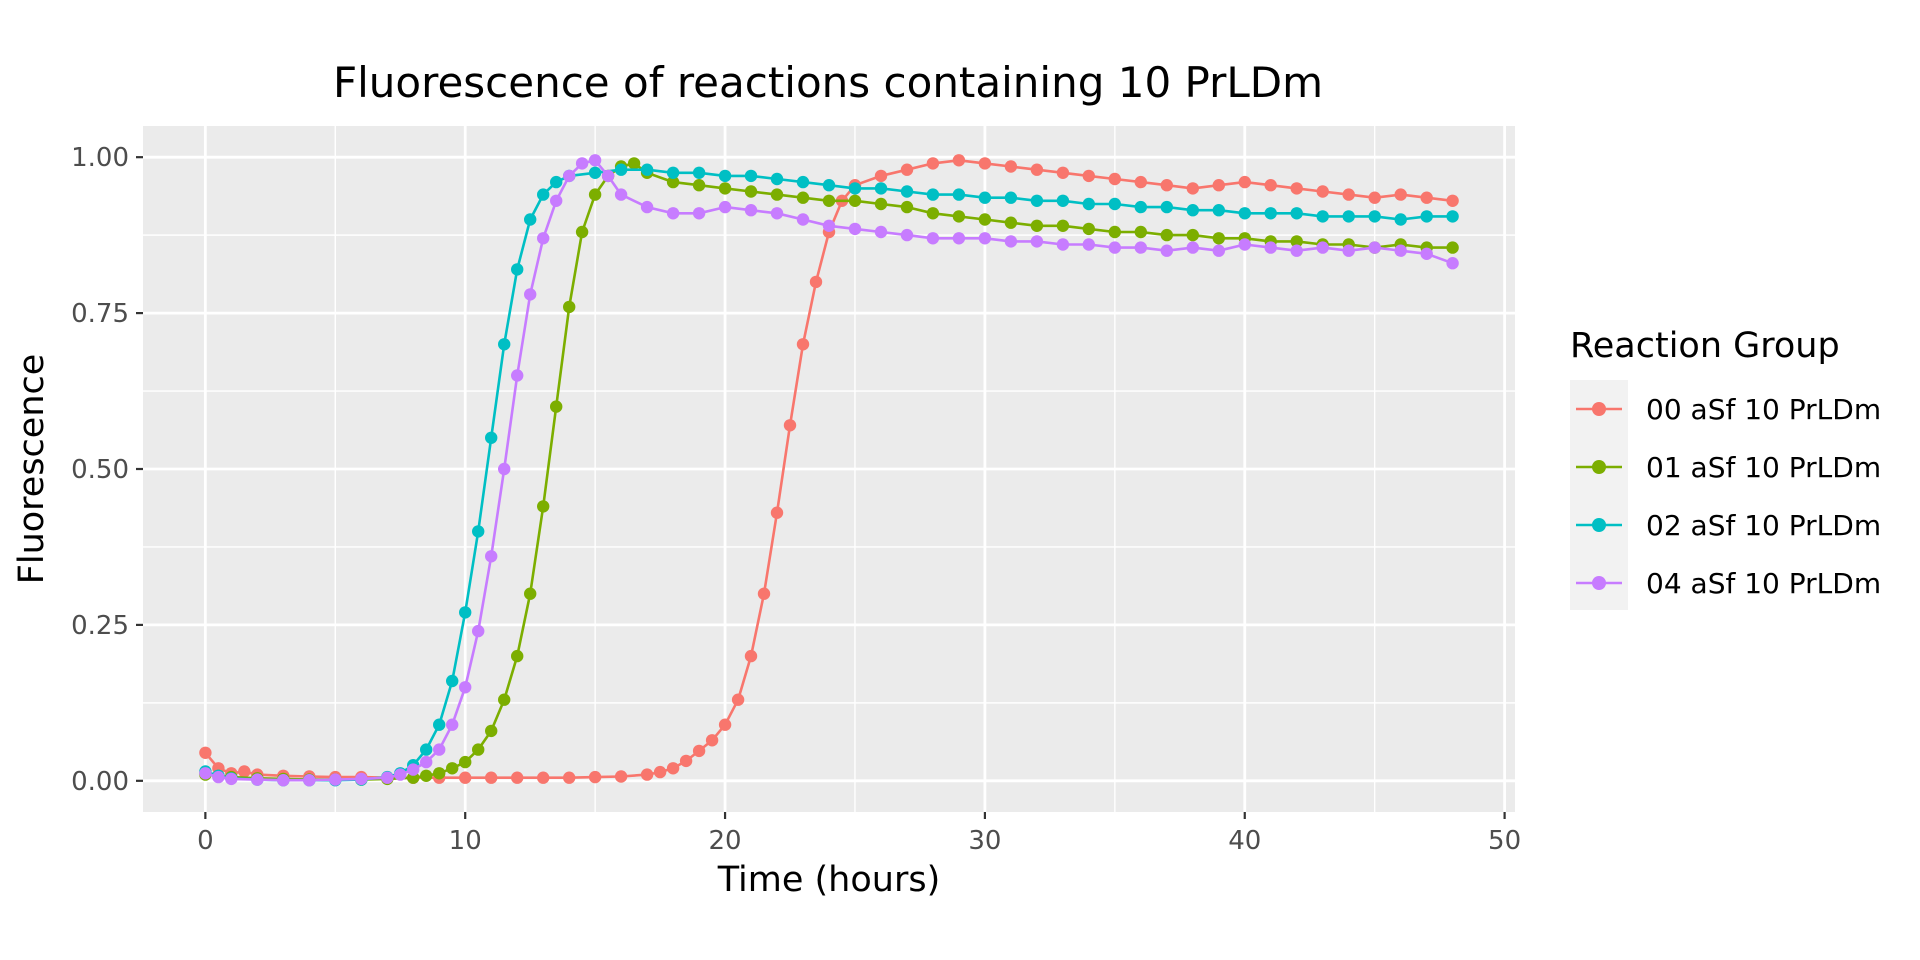 This screenshot has height=960, width=1920. I want to click on y-tick-label: 0.50, so click(100, 470).